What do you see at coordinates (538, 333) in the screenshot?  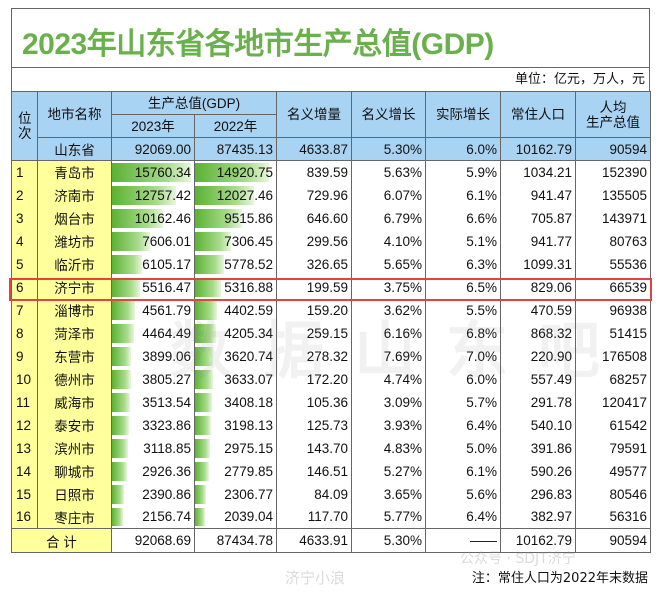 I see `population: 868.32` at bounding box center [538, 333].